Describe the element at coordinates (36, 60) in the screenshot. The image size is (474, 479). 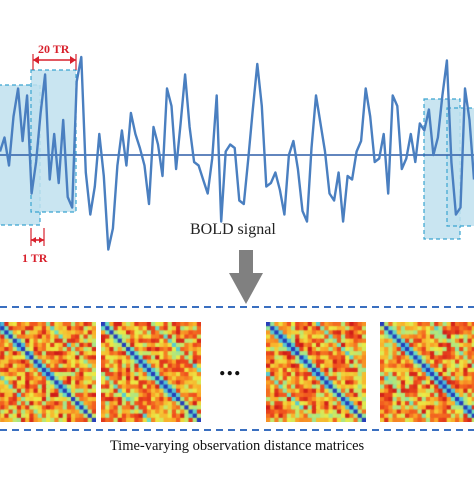
I see `bracket-20tr-arrow-left` at that location.